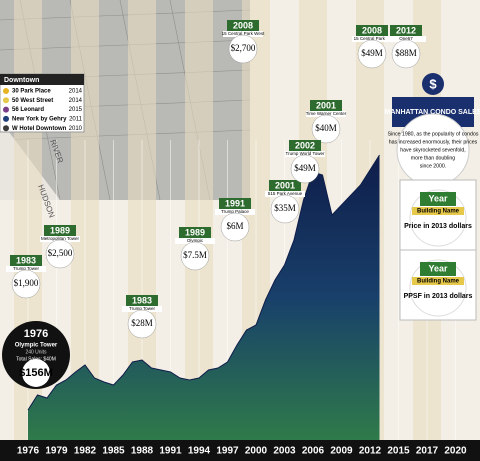 The width and height of the screenshot is (480, 461). Describe the element at coordinates (433, 134) in the screenshot. I see `description: Since 1980, as the popularity of condos` at that location.